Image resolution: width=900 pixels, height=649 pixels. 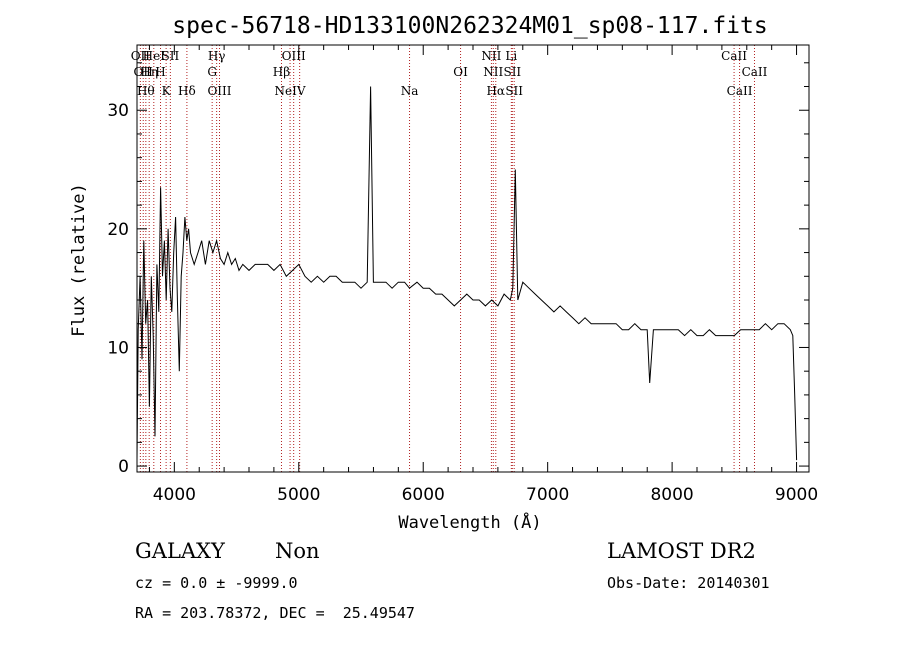 I want to click on line-marker-label: Na, so click(x=410, y=91).